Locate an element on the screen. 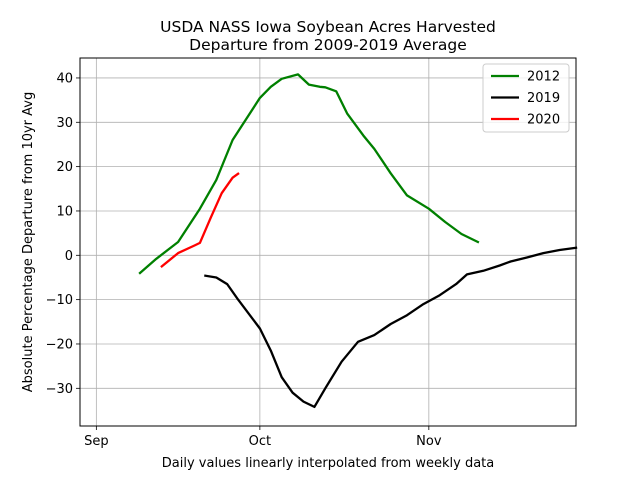  legend-box is located at coordinates (526, 98).